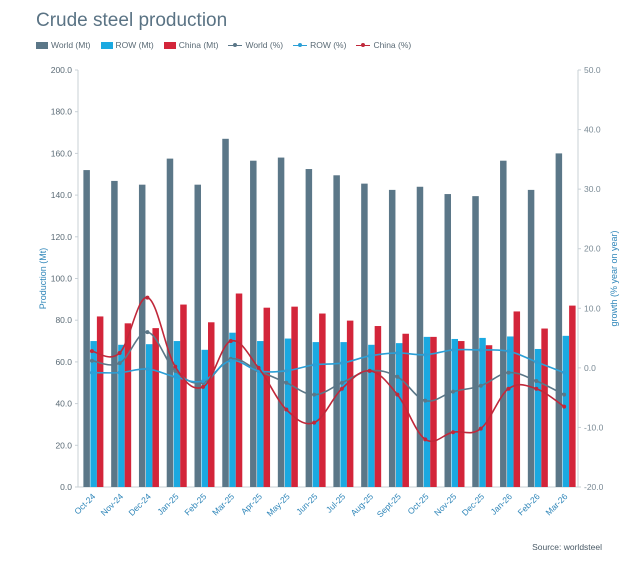 The height and width of the screenshot is (562, 626). What do you see at coordinates (62, 112) in the screenshot?
I see `y-tick-label: 180.0` at bounding box center [62, 112].